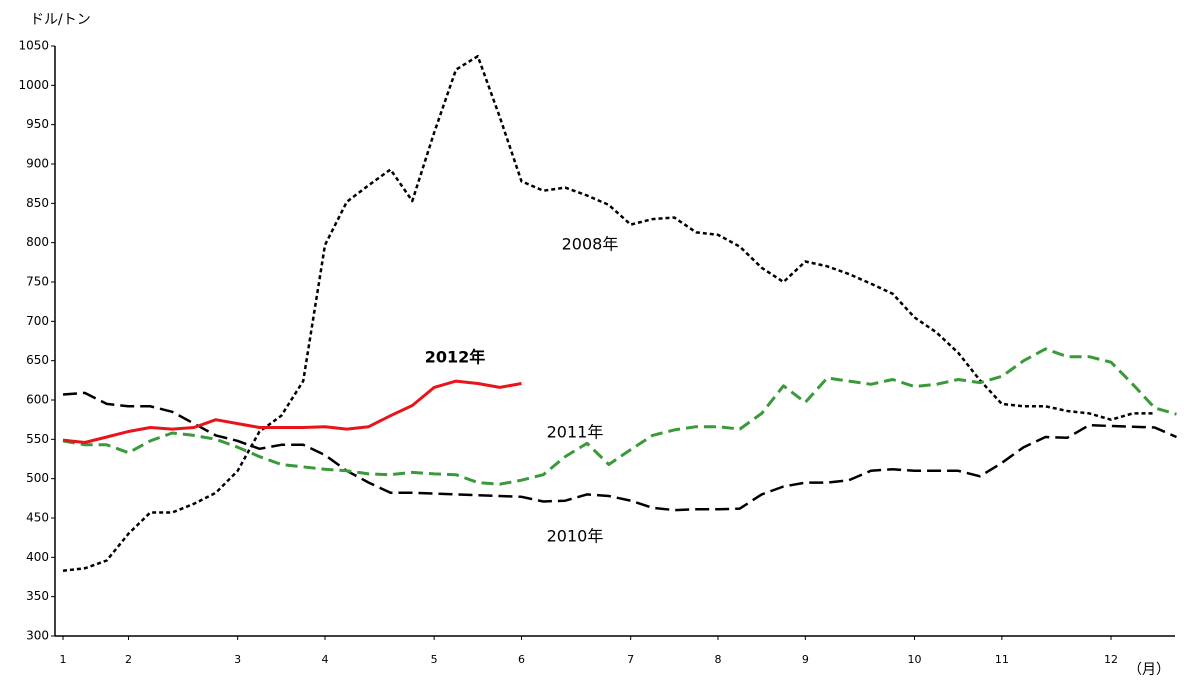 This screenshot has width=1184, height=682. Describe the element at coordinates (37, 439) in the screenshot. I see `y-tick-label: 550` at that location.